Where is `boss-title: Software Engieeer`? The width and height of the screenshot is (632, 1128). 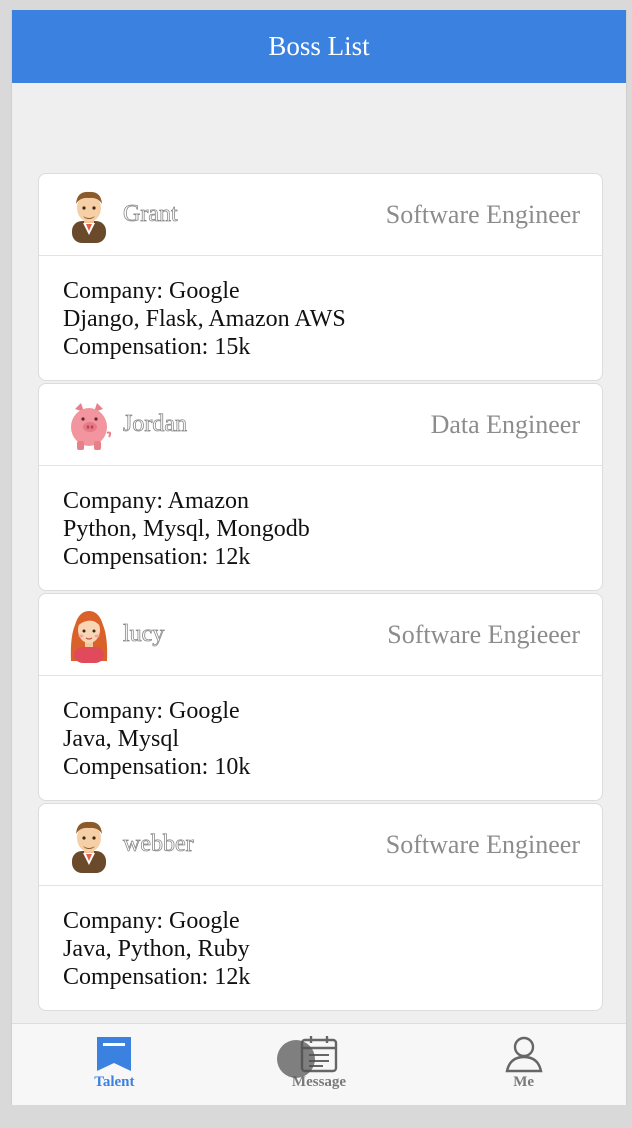 boss-title: Software Engieeer is located at coordinates (483, 634).